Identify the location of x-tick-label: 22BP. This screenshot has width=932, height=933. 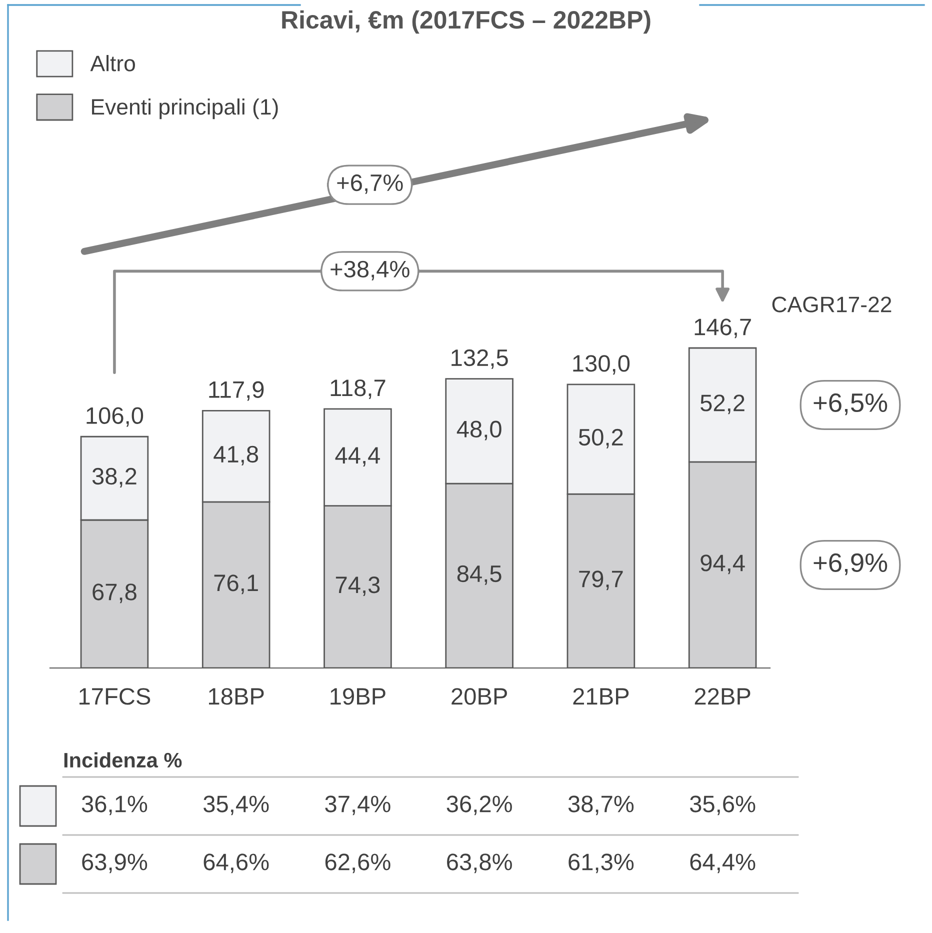
(722, 696).